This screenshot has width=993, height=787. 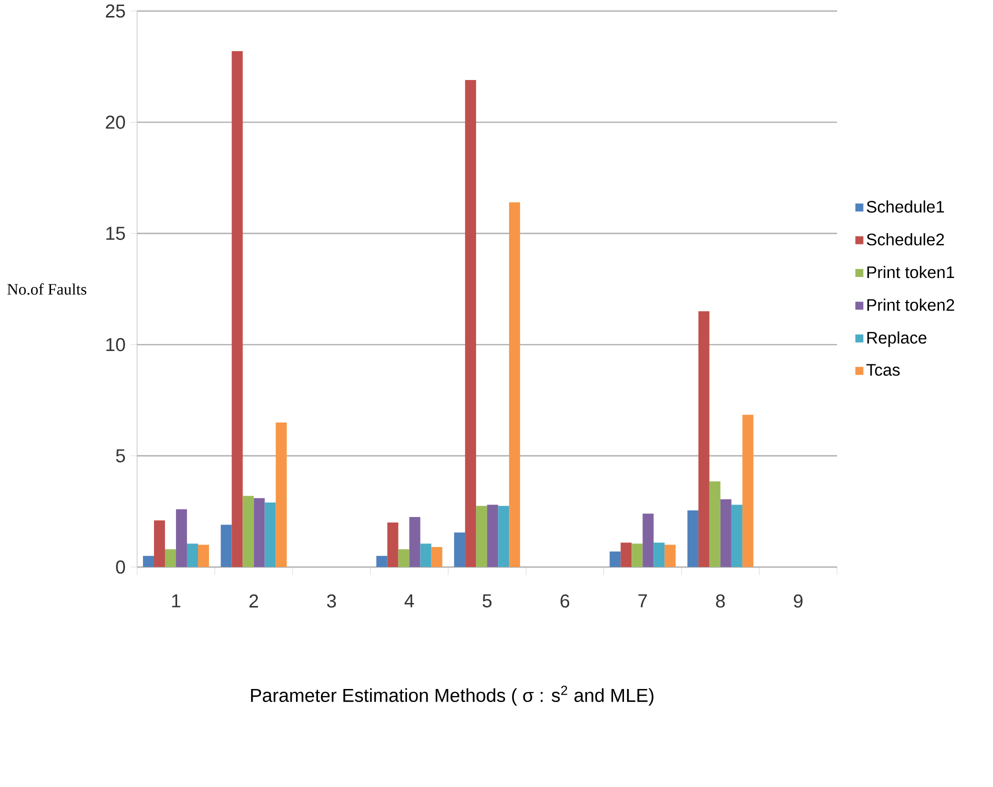 I want to click on x-tick-label: 1, so click(x=176, y=601).